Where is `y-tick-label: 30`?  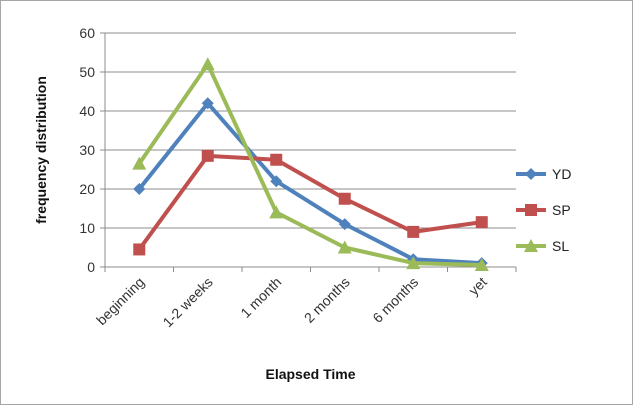 y-tick-label: 30 is located at coordinates (87, 150).